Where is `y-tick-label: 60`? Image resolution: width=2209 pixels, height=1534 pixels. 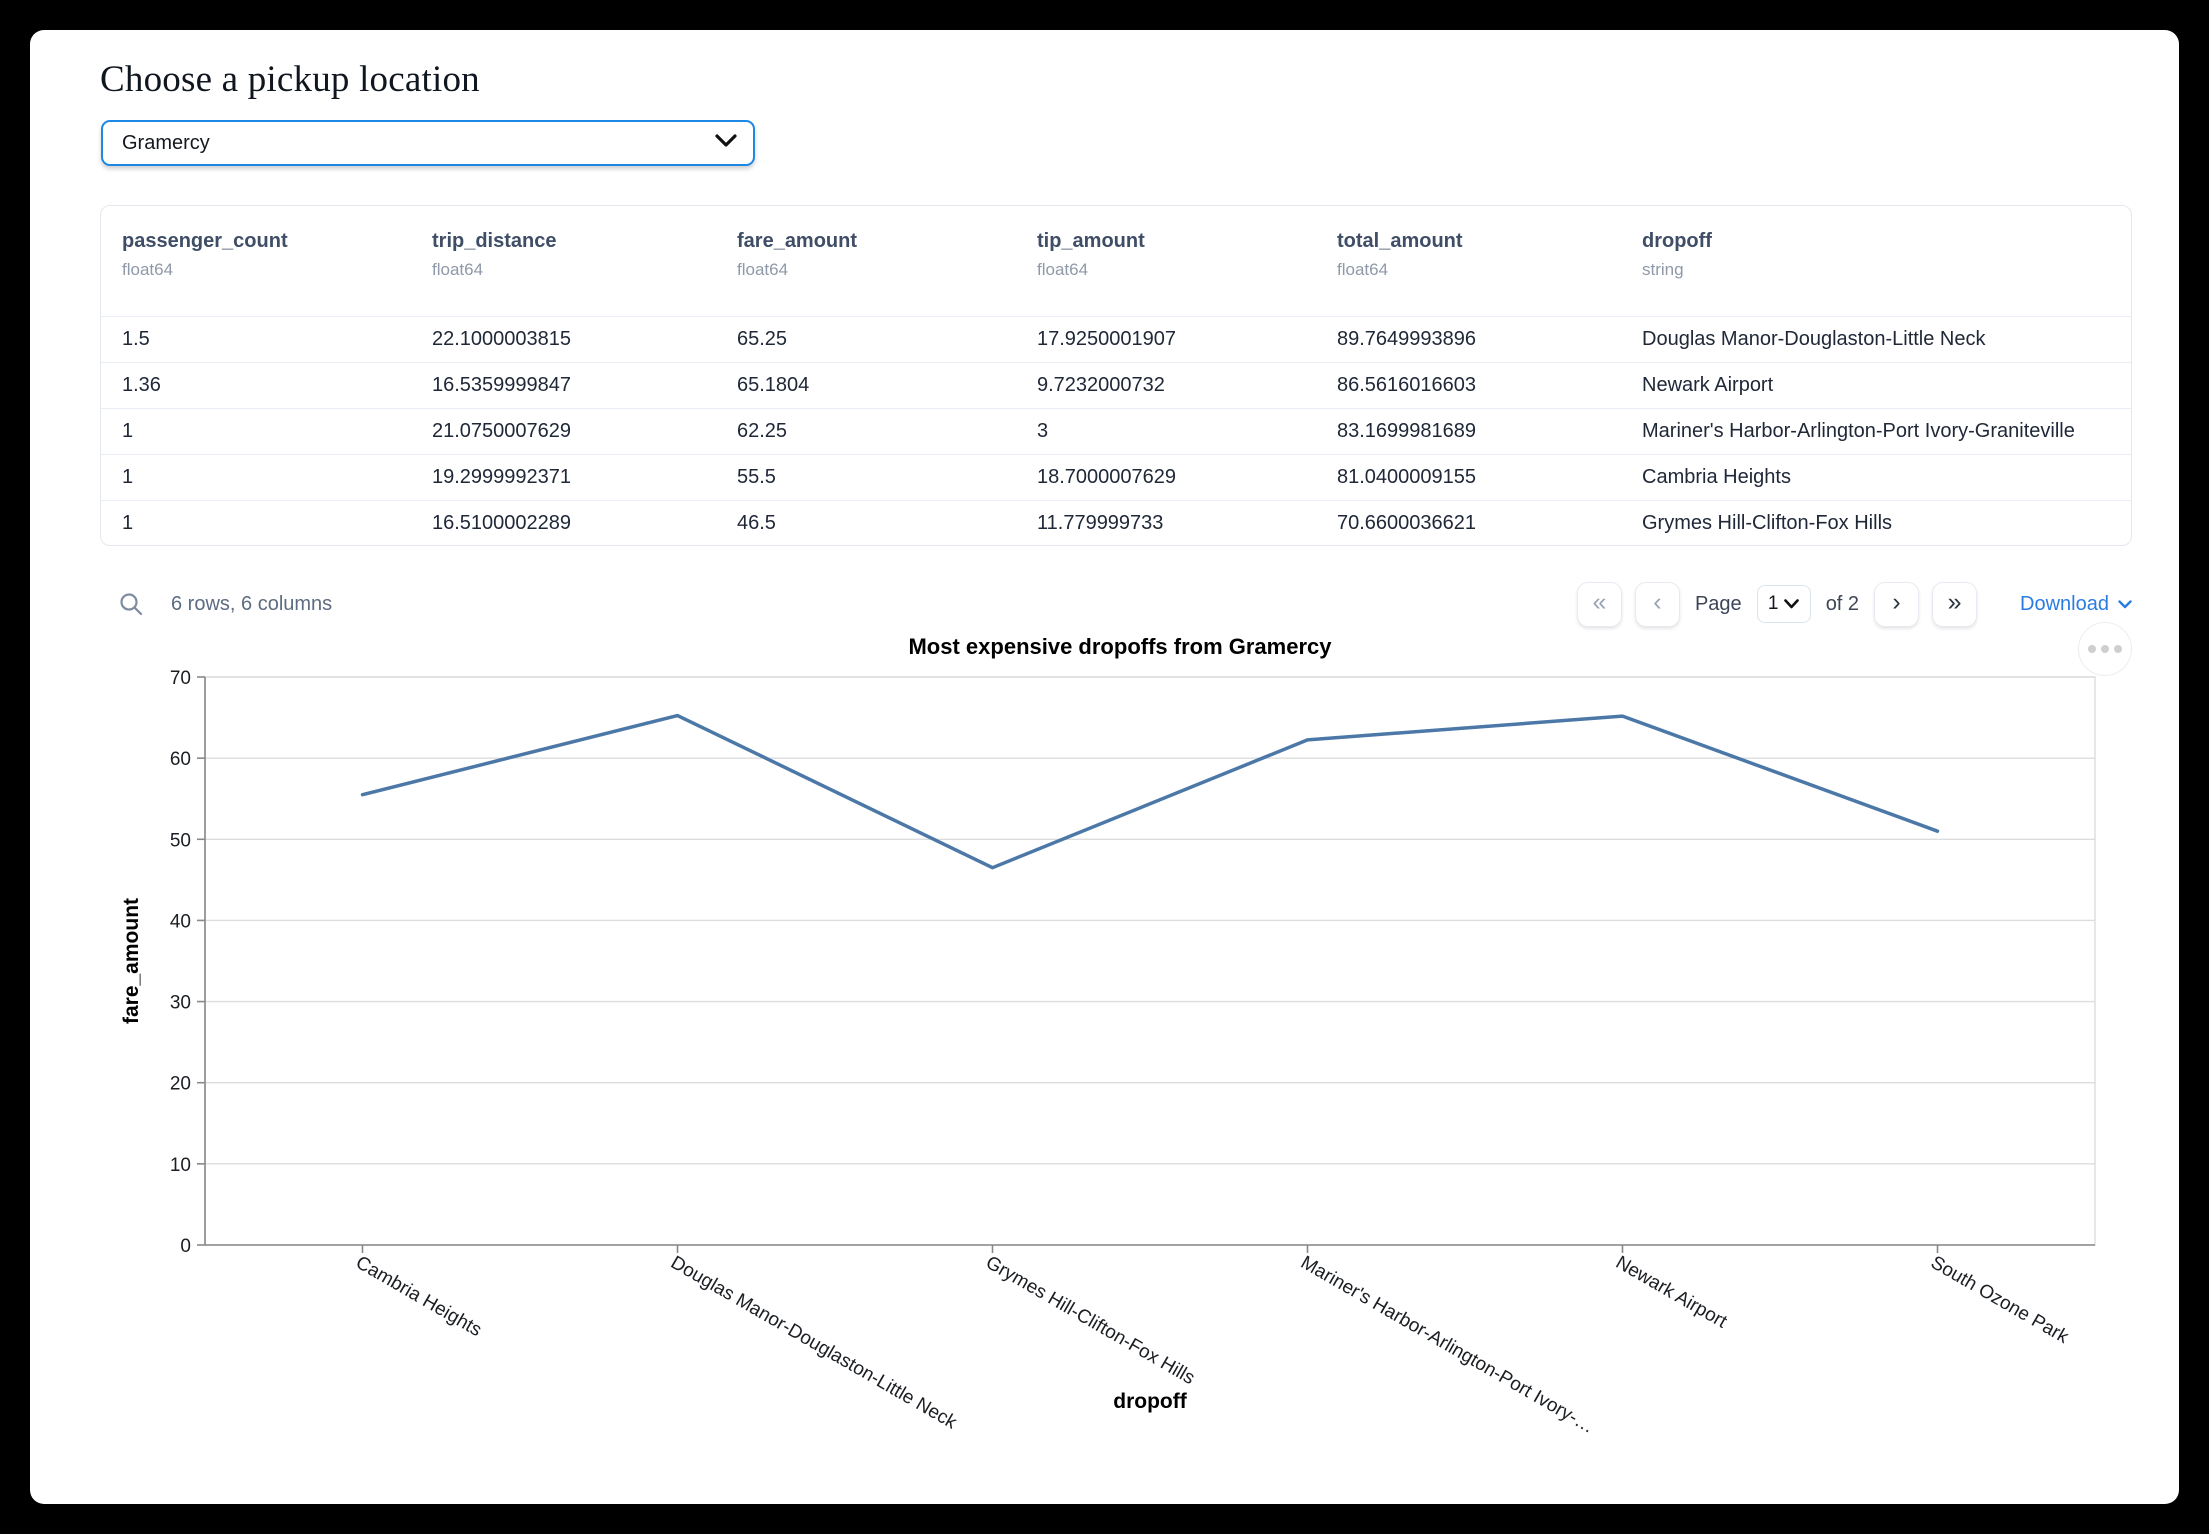 y-tick-label: 60 is located at coordinates (180, 759).